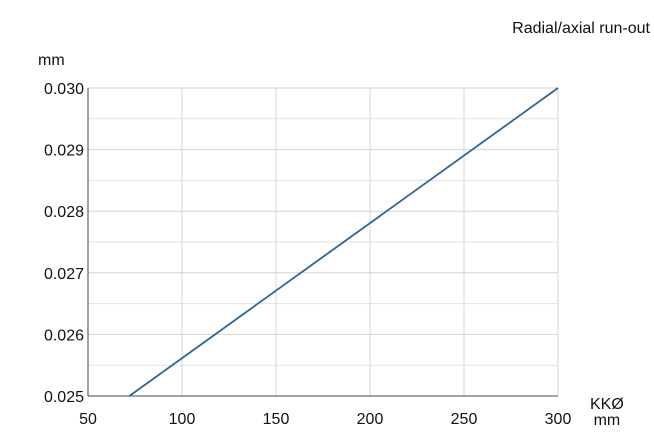  What do you see at coordinates (51, 60) in the screenshot?
I see `y-axis-unit: mm` at bounding box center [51, 60].